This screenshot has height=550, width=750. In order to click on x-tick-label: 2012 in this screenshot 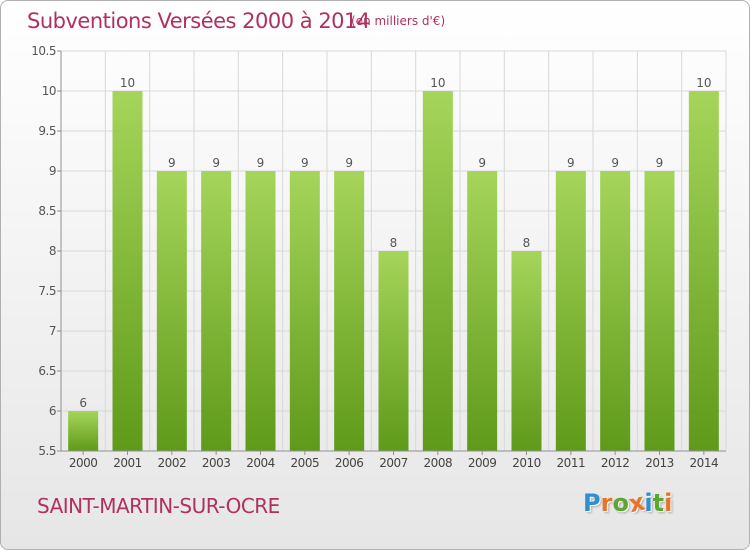, I will do `click(615, 463)`.